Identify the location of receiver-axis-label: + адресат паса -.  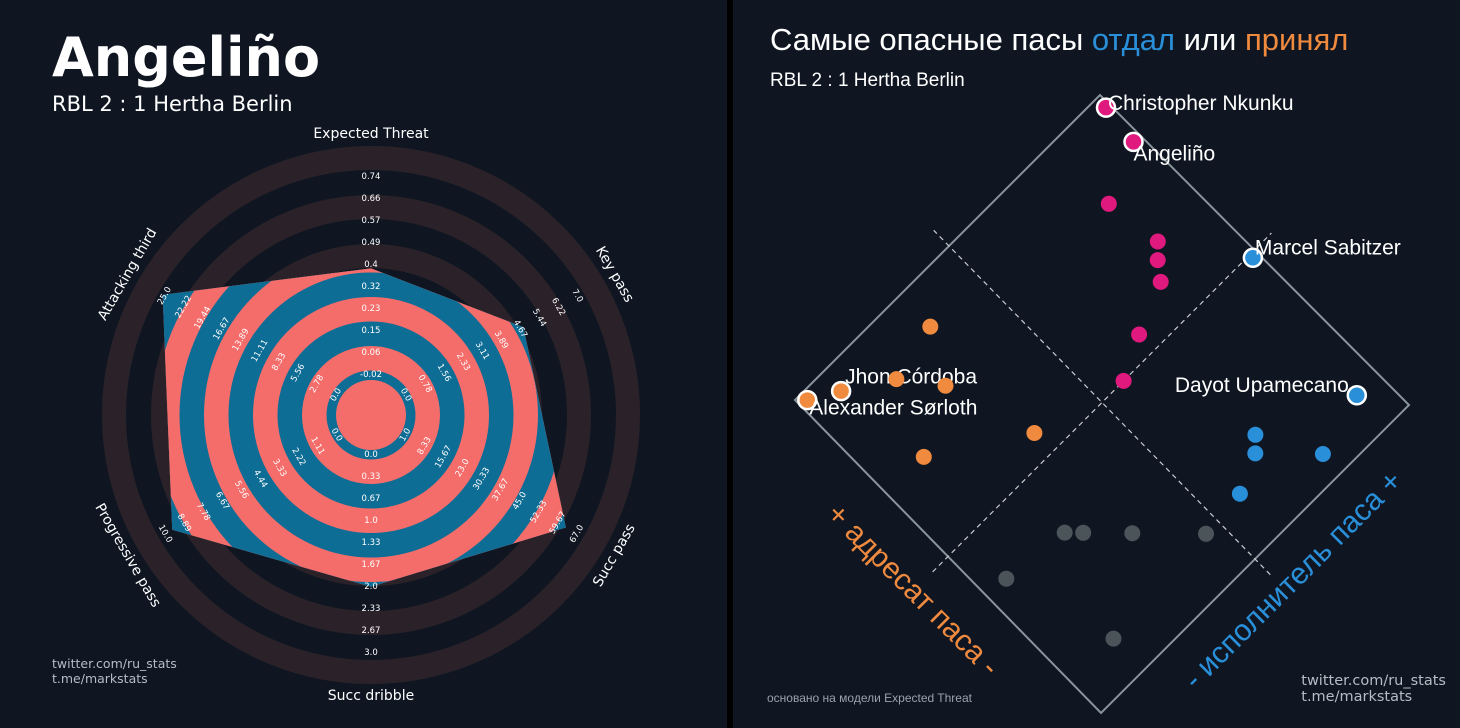
(913, 590).